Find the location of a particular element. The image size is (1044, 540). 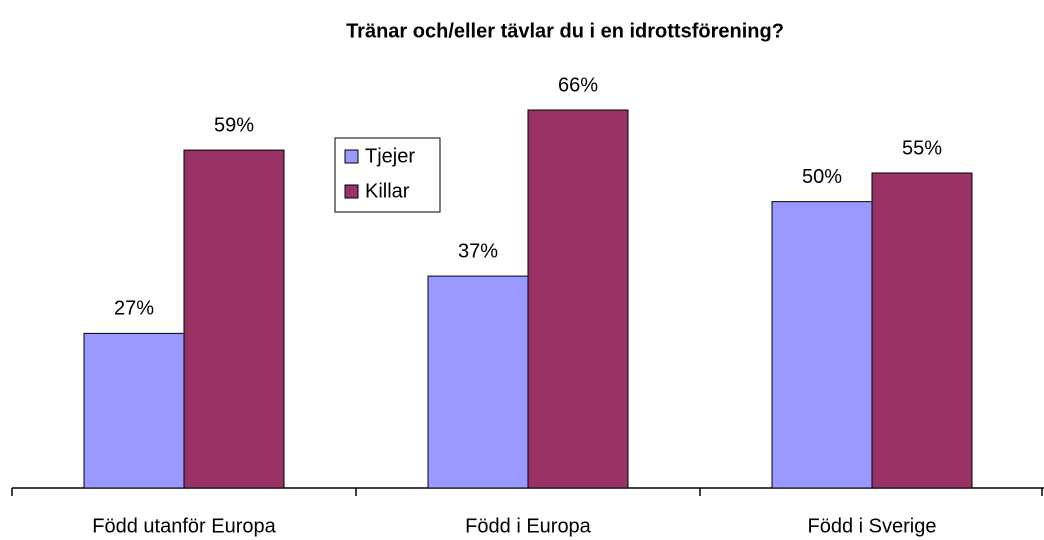

value-label: 27% is located at coordinates (134, 309).